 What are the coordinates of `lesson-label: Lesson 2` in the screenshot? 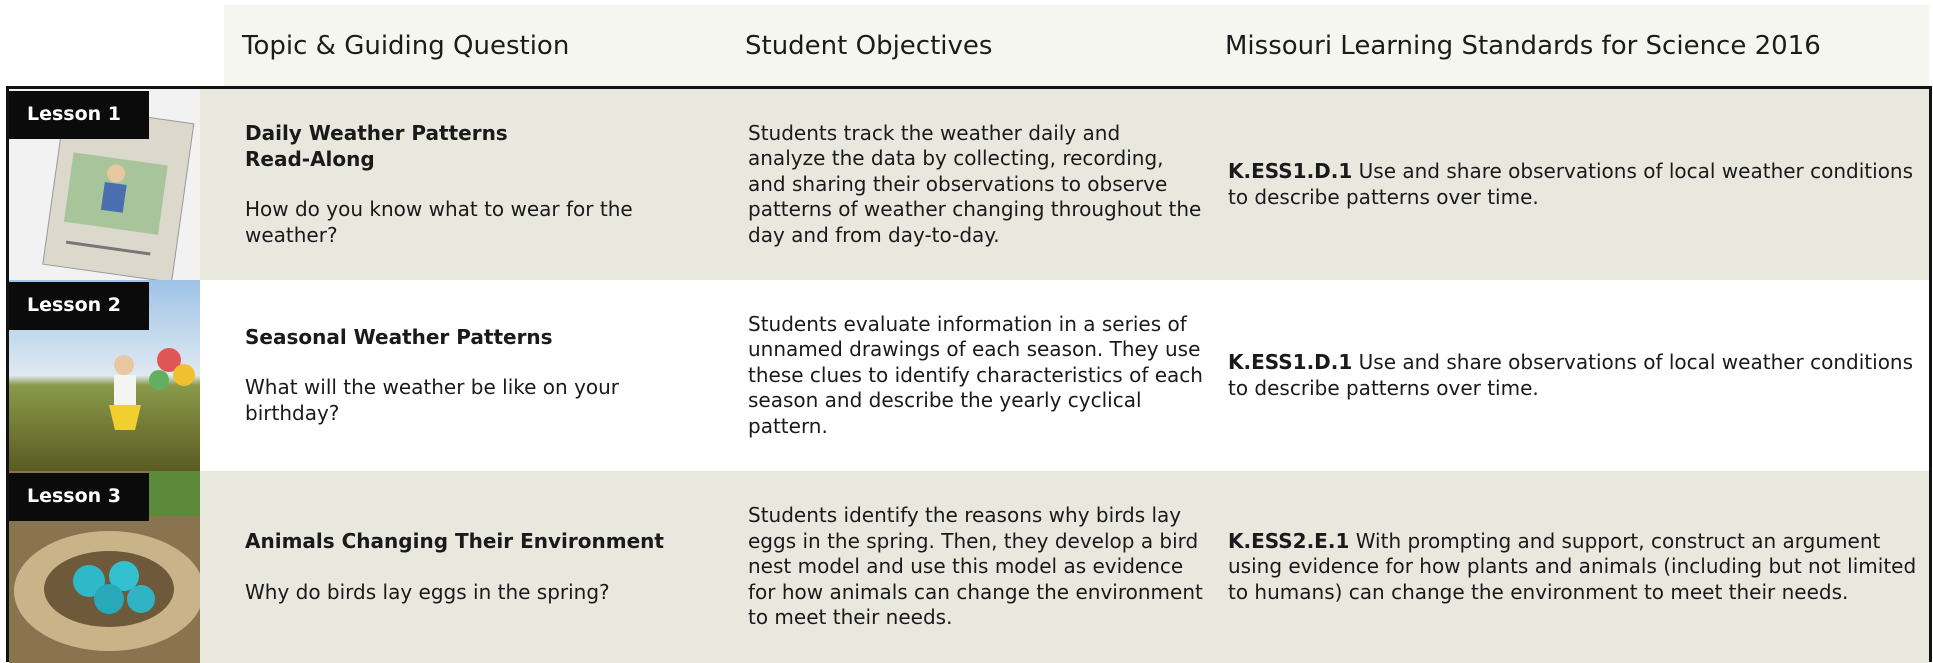 It's located at (79, 306).